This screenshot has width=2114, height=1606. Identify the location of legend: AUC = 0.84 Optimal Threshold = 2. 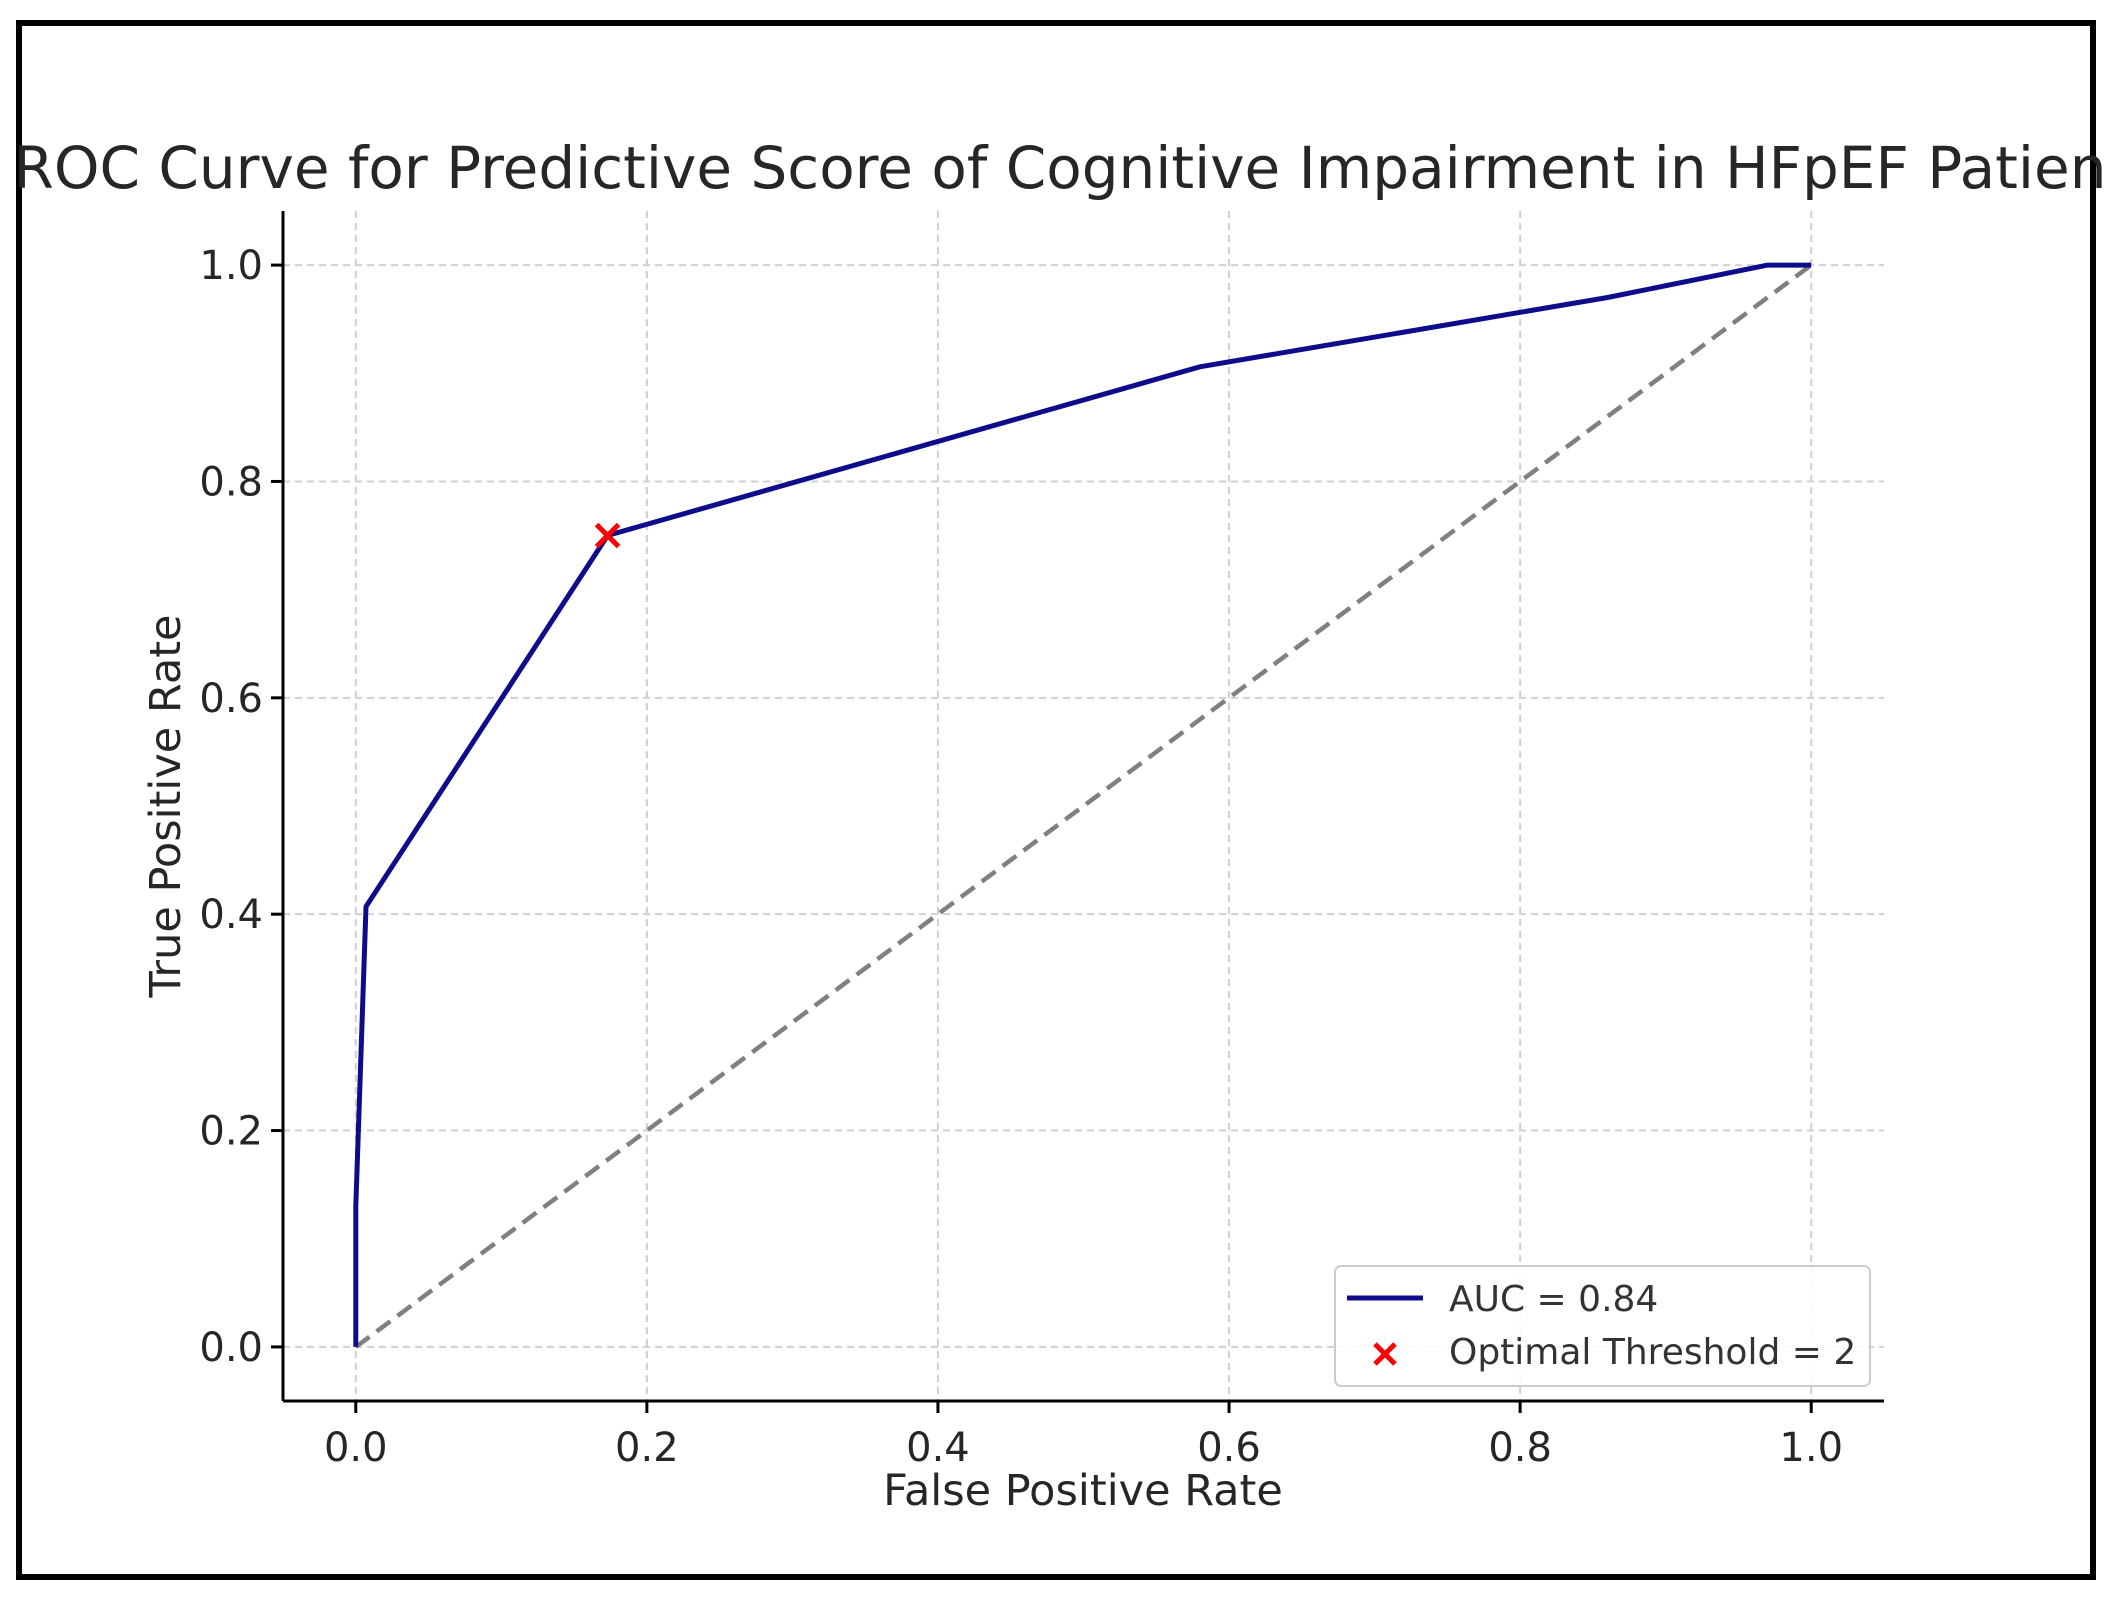
(1602, 1326).